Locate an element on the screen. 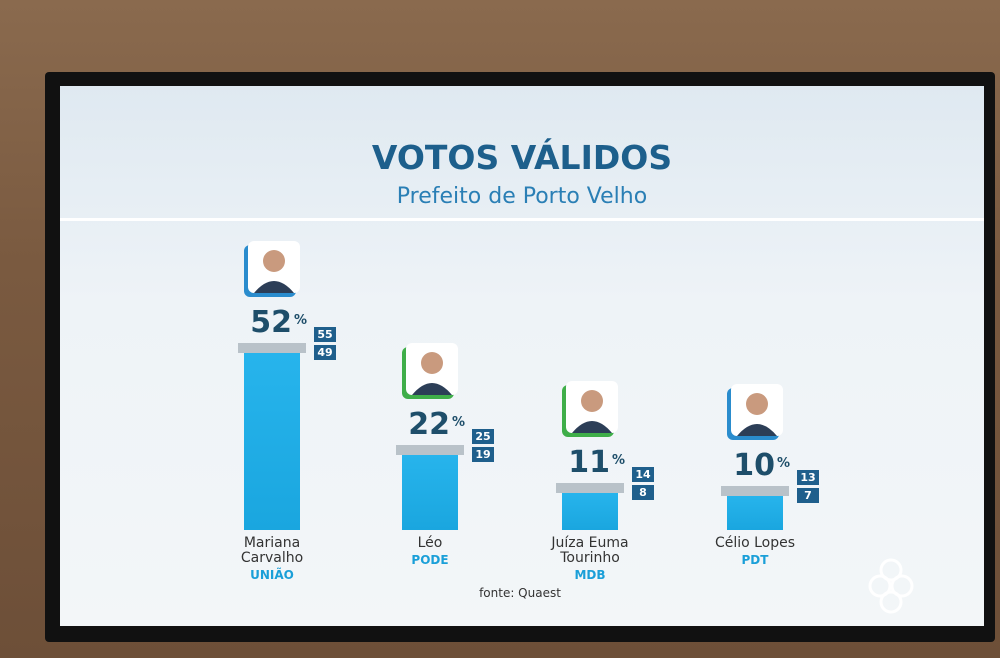 Image resolution: width=1000 pixels, height=658 pixels. lower-bound: 19 is located at coordinates (483, 455).